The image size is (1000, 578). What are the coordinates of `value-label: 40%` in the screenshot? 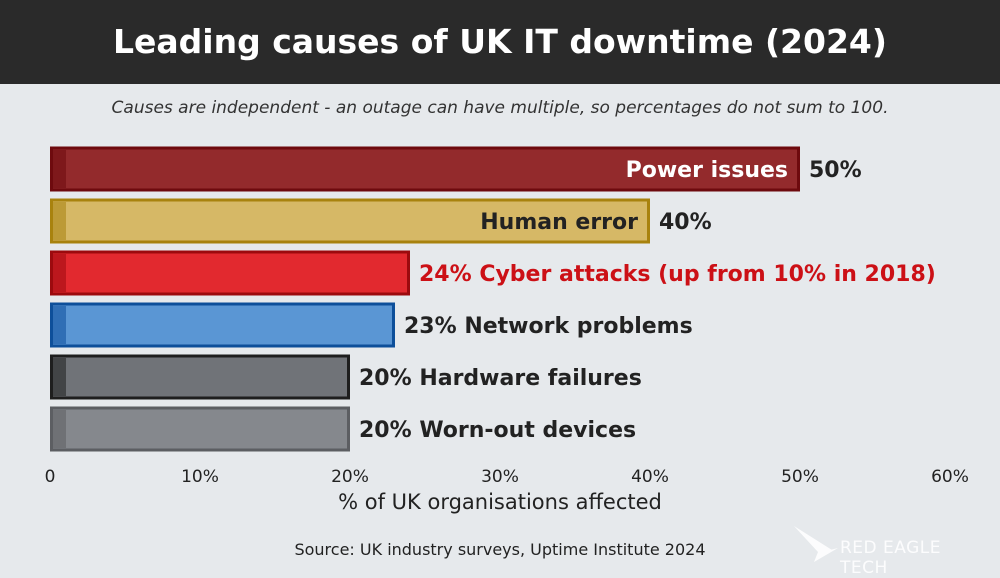 It's located at (685, 222).